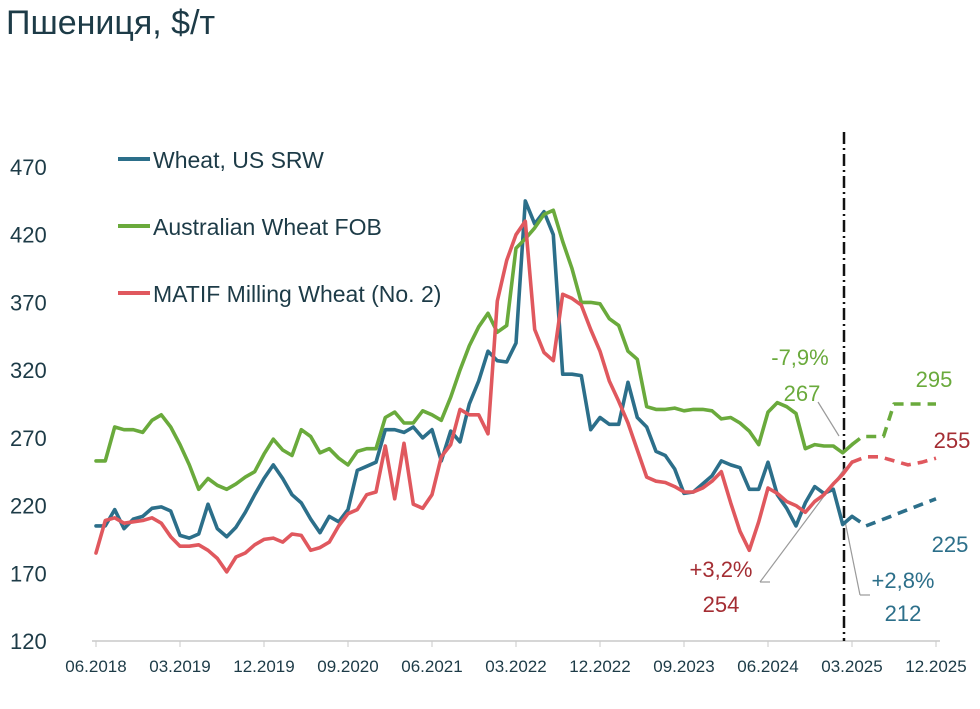  I want to click on legend-label: Wheat, US SRW, so click(238, 160).